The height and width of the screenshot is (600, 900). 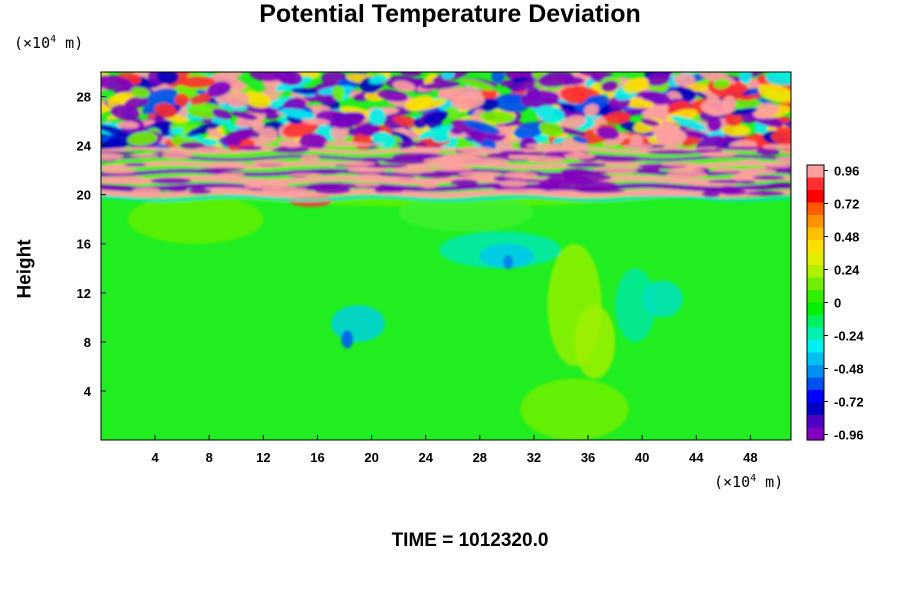 What do you see at coordinates (88, 391) in the screenshot?
I see `y-tick-label: 4` at bounding box center [88, 391].